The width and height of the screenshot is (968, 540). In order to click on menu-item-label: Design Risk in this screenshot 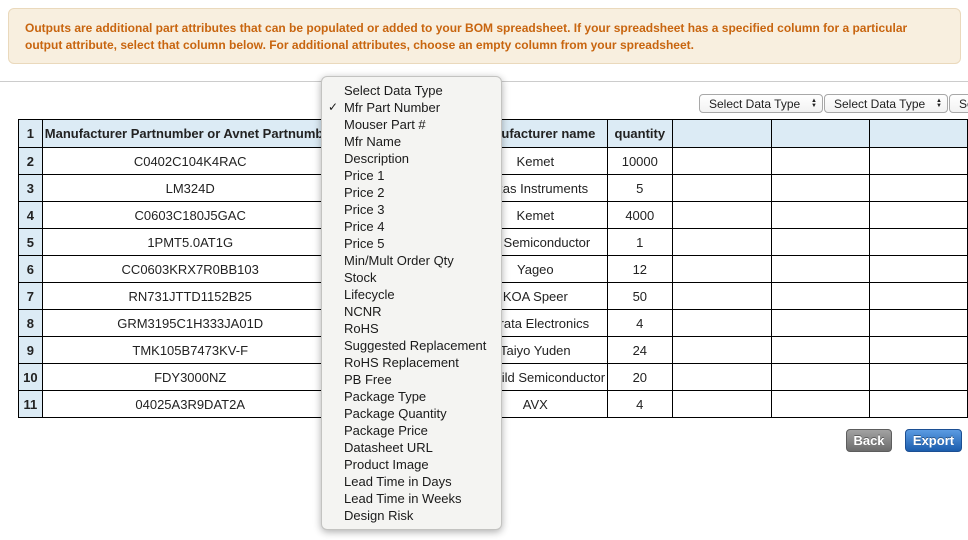, I will do `click(379, 515)`.